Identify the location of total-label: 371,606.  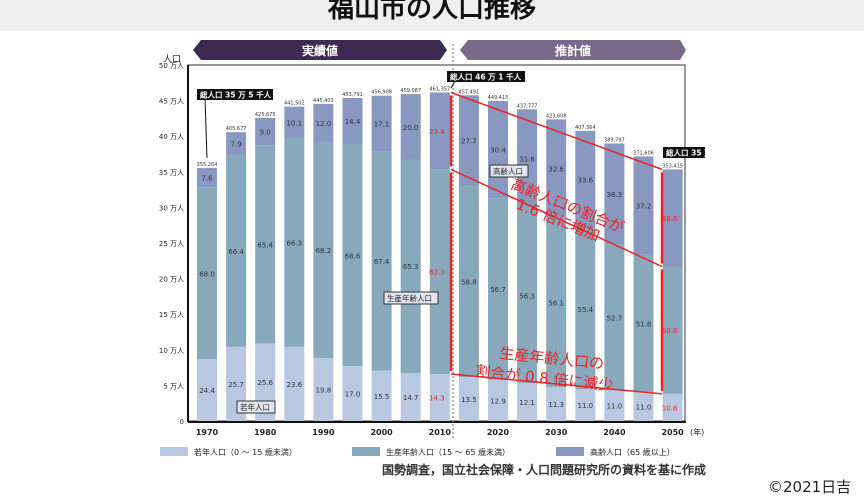
(643, 153).